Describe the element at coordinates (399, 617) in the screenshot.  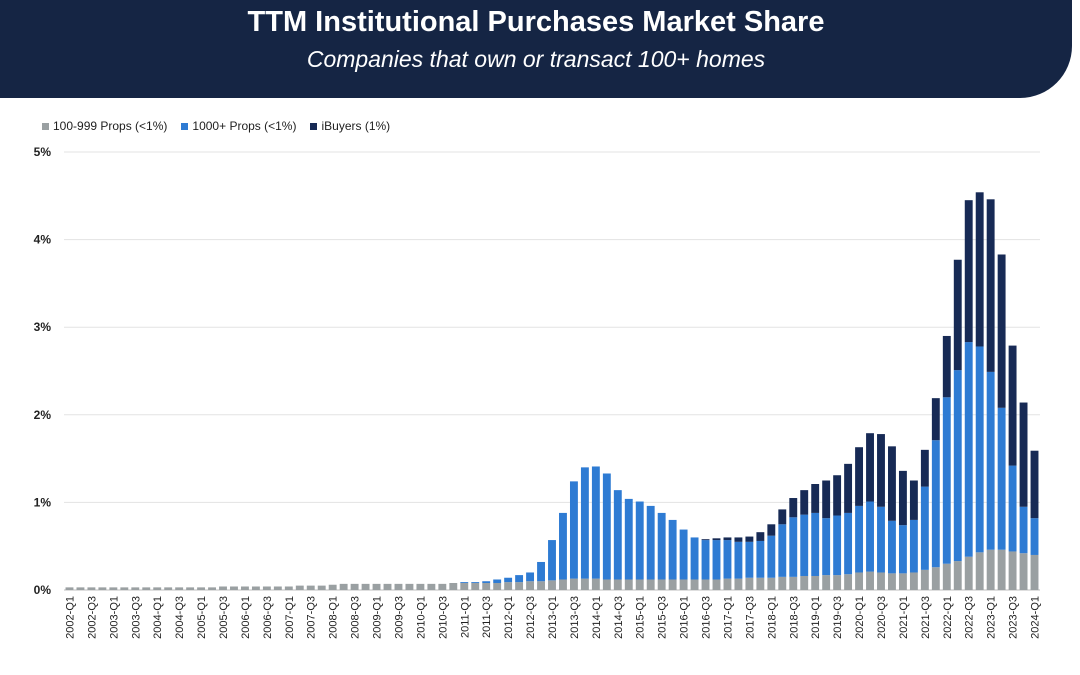
I see `x-tick-label: 2009-Q3` at that location.